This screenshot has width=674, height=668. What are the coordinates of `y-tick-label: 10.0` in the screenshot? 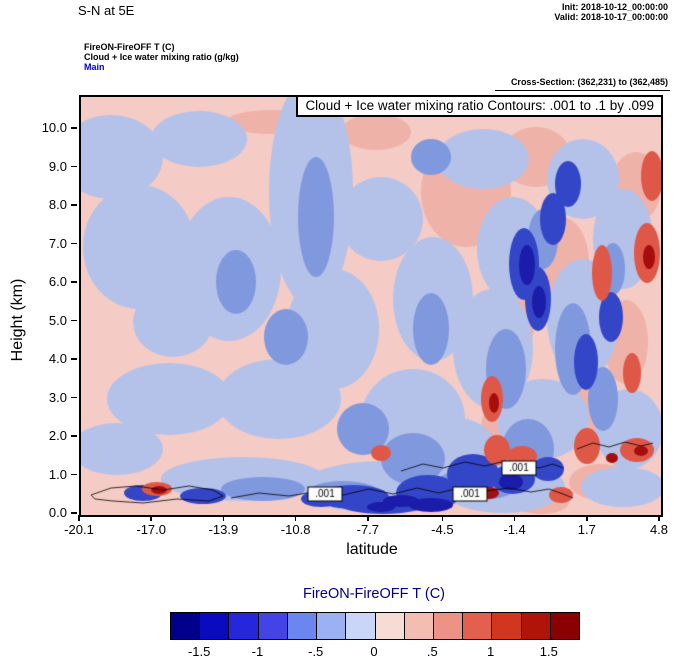 It's located at (54, 128).